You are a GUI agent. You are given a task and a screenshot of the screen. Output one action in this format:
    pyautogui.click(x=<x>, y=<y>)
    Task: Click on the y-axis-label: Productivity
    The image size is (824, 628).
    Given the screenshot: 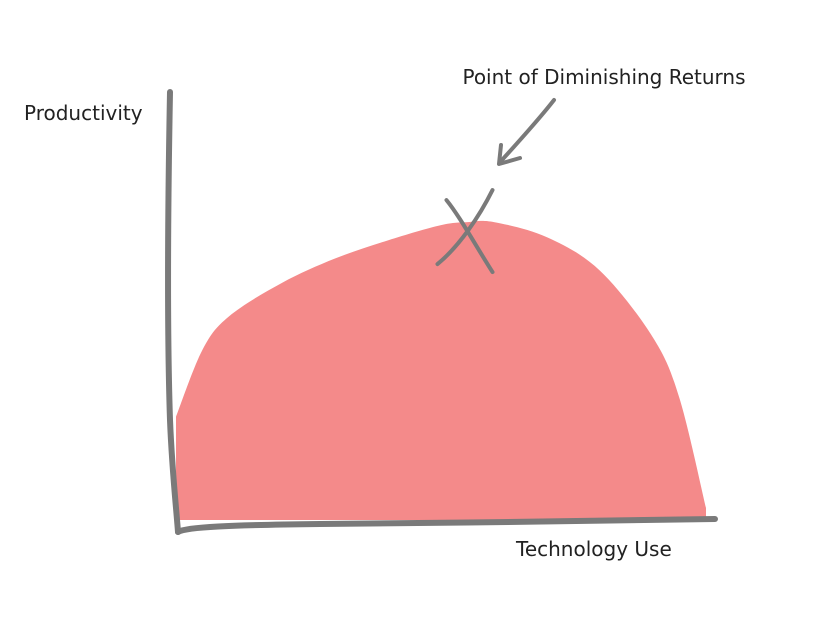 What is the action you would take?
    pyautogui.click(x=83, y=113)
    